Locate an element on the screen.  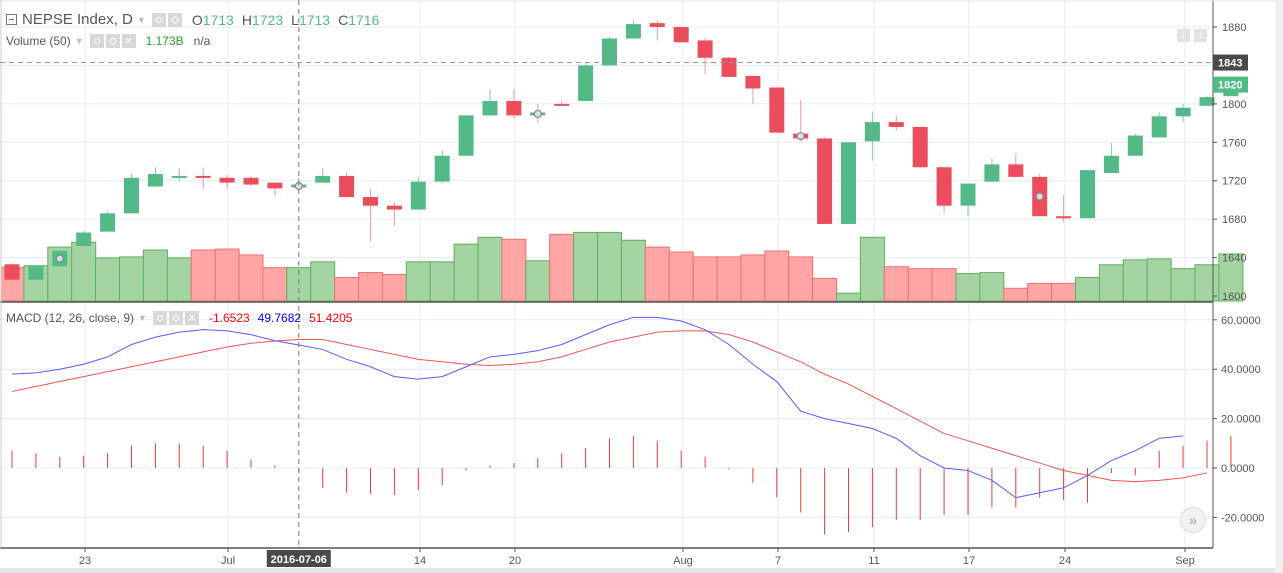
macd-tick-label: -20.0000 is located at coordinates (1242, 518).